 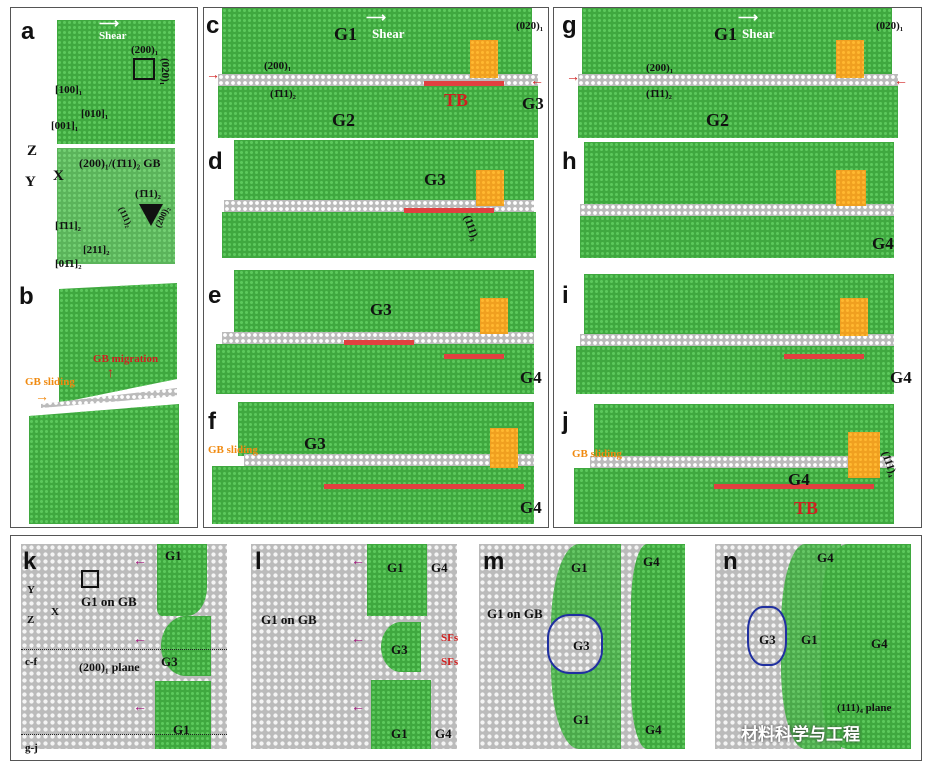 I want to click on direction-label: [01̄1]₂, so click(x=68, y=264).